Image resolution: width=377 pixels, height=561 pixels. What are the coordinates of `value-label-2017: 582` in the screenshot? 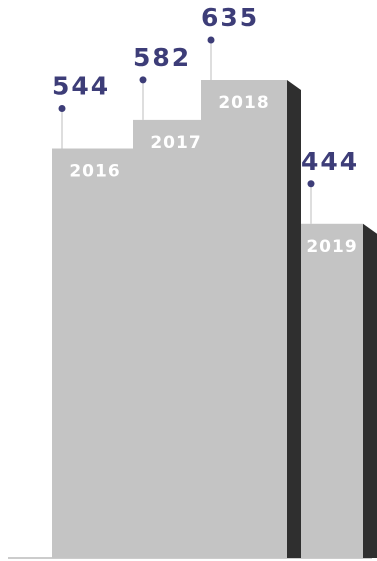 It's located at (162, 57).